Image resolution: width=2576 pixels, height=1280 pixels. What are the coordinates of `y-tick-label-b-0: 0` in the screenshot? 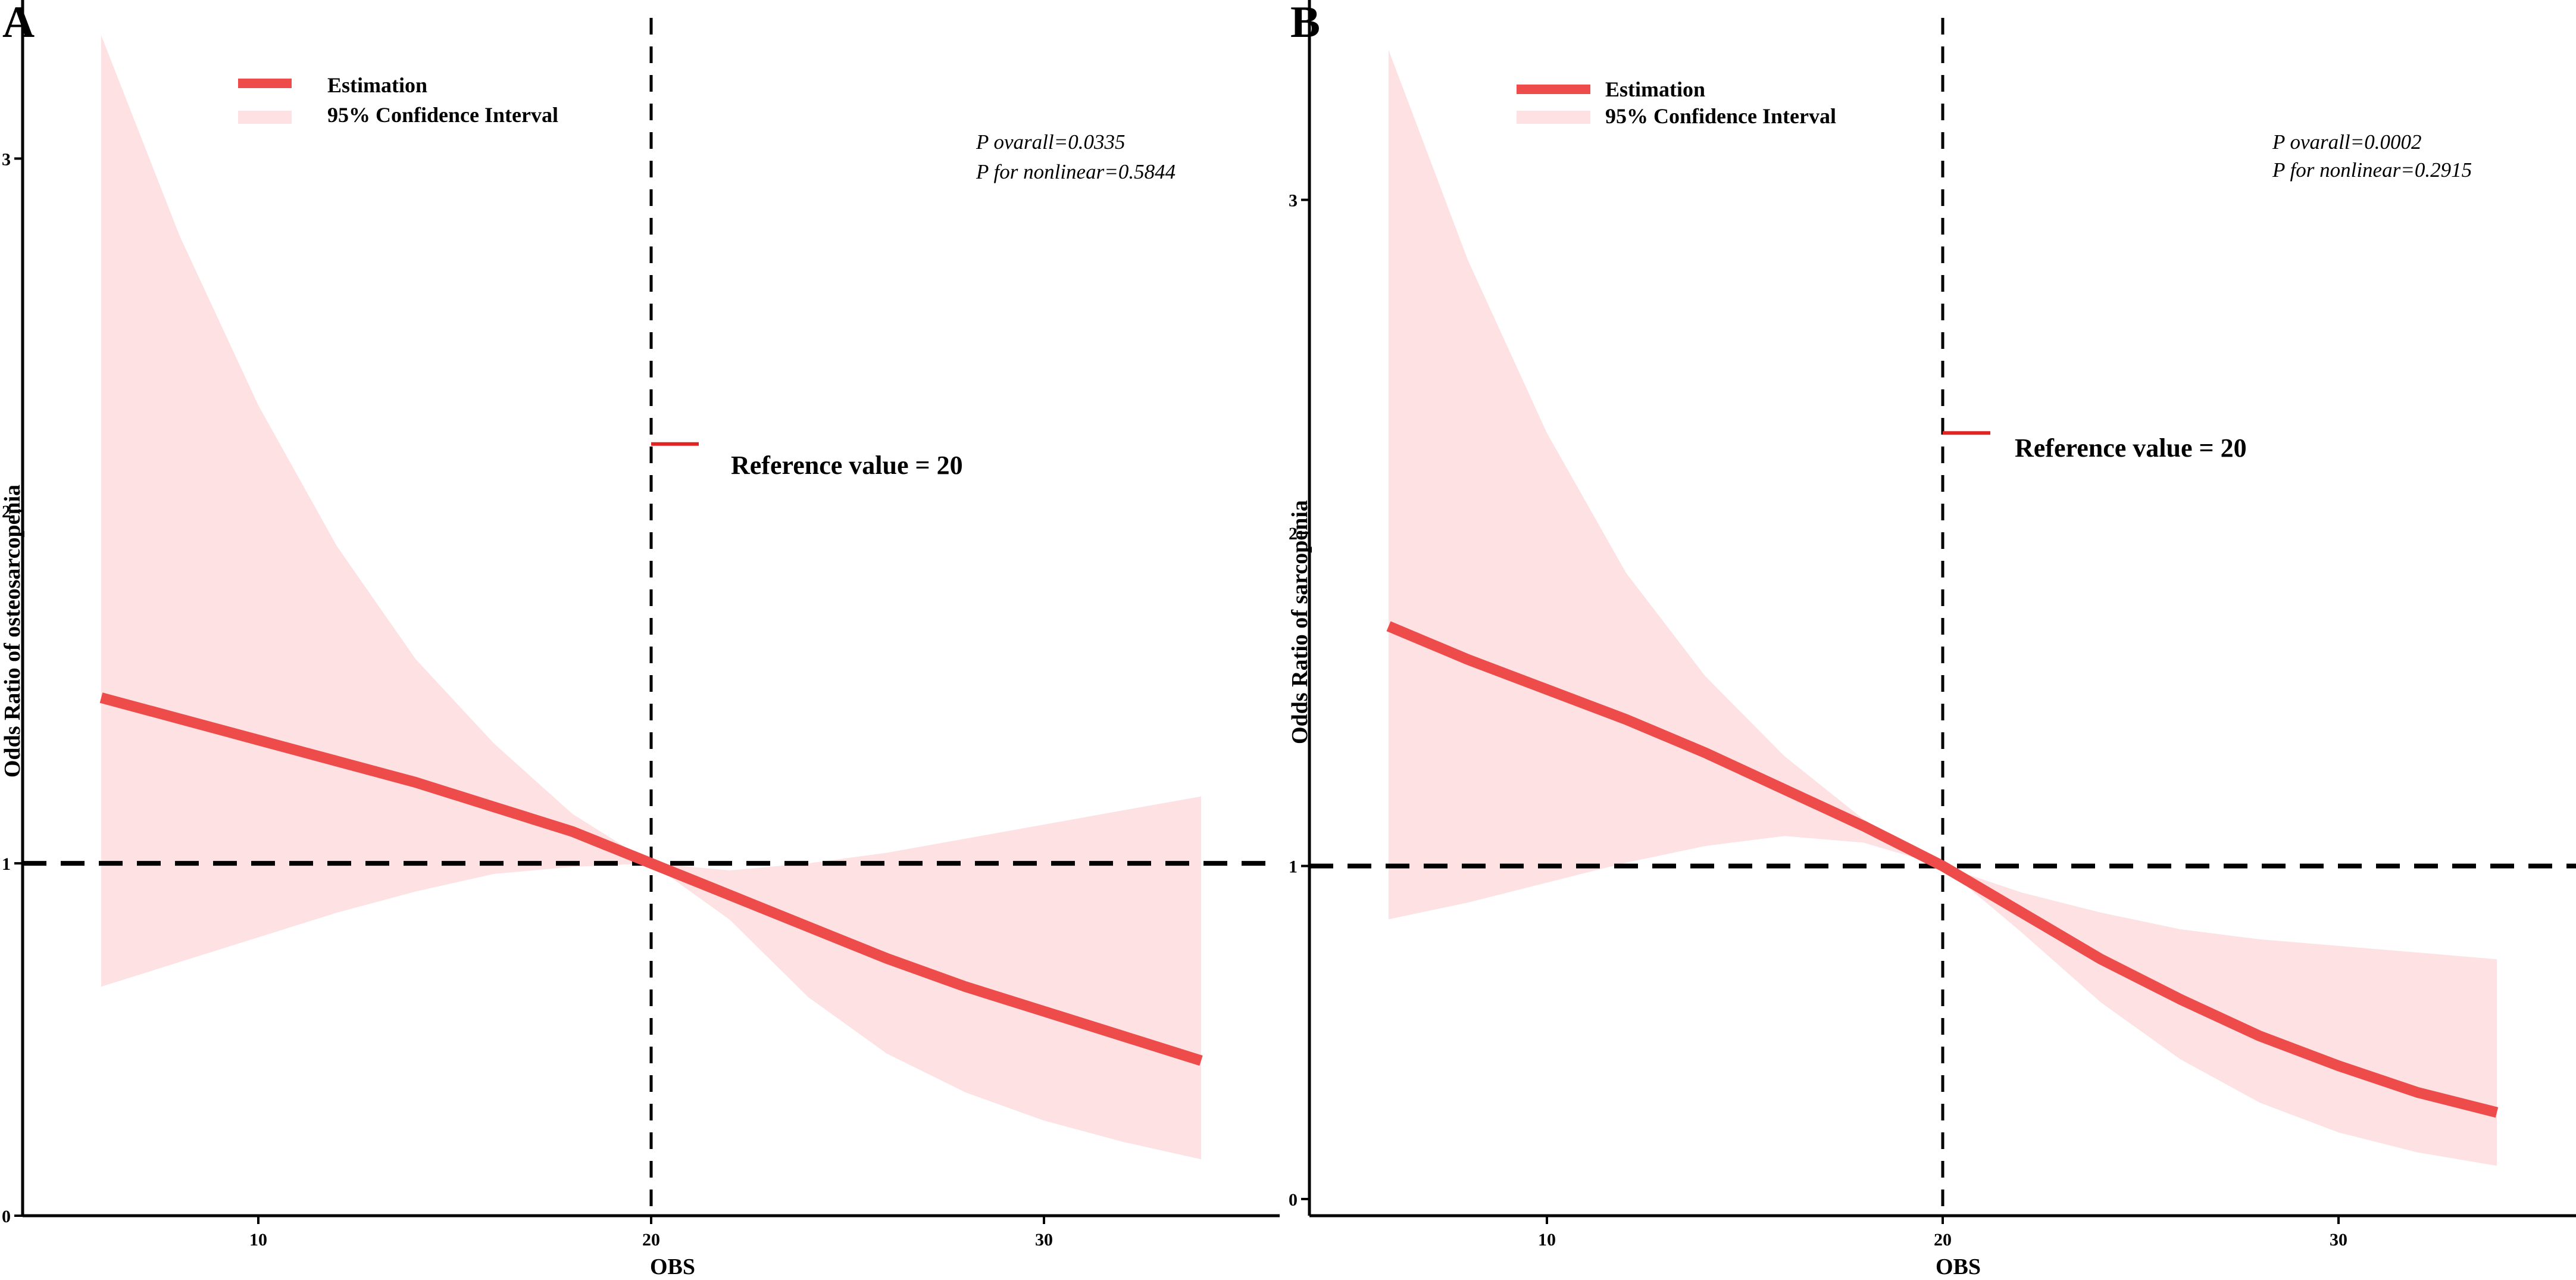 It's located at (1293, 1200).